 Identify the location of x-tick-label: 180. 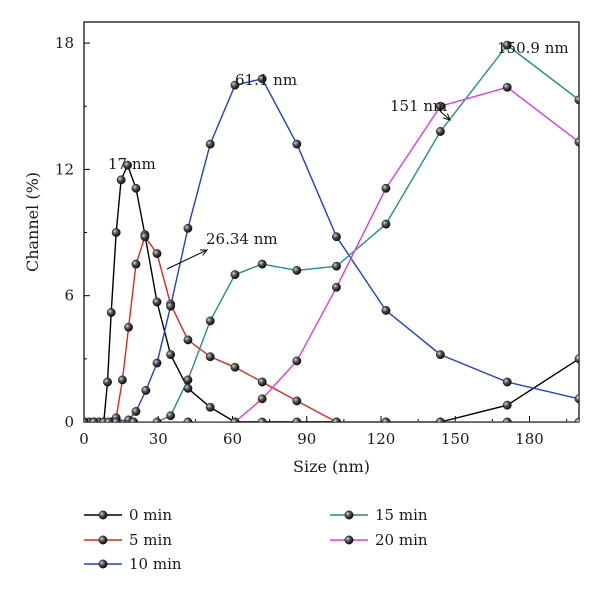
(529, 439).